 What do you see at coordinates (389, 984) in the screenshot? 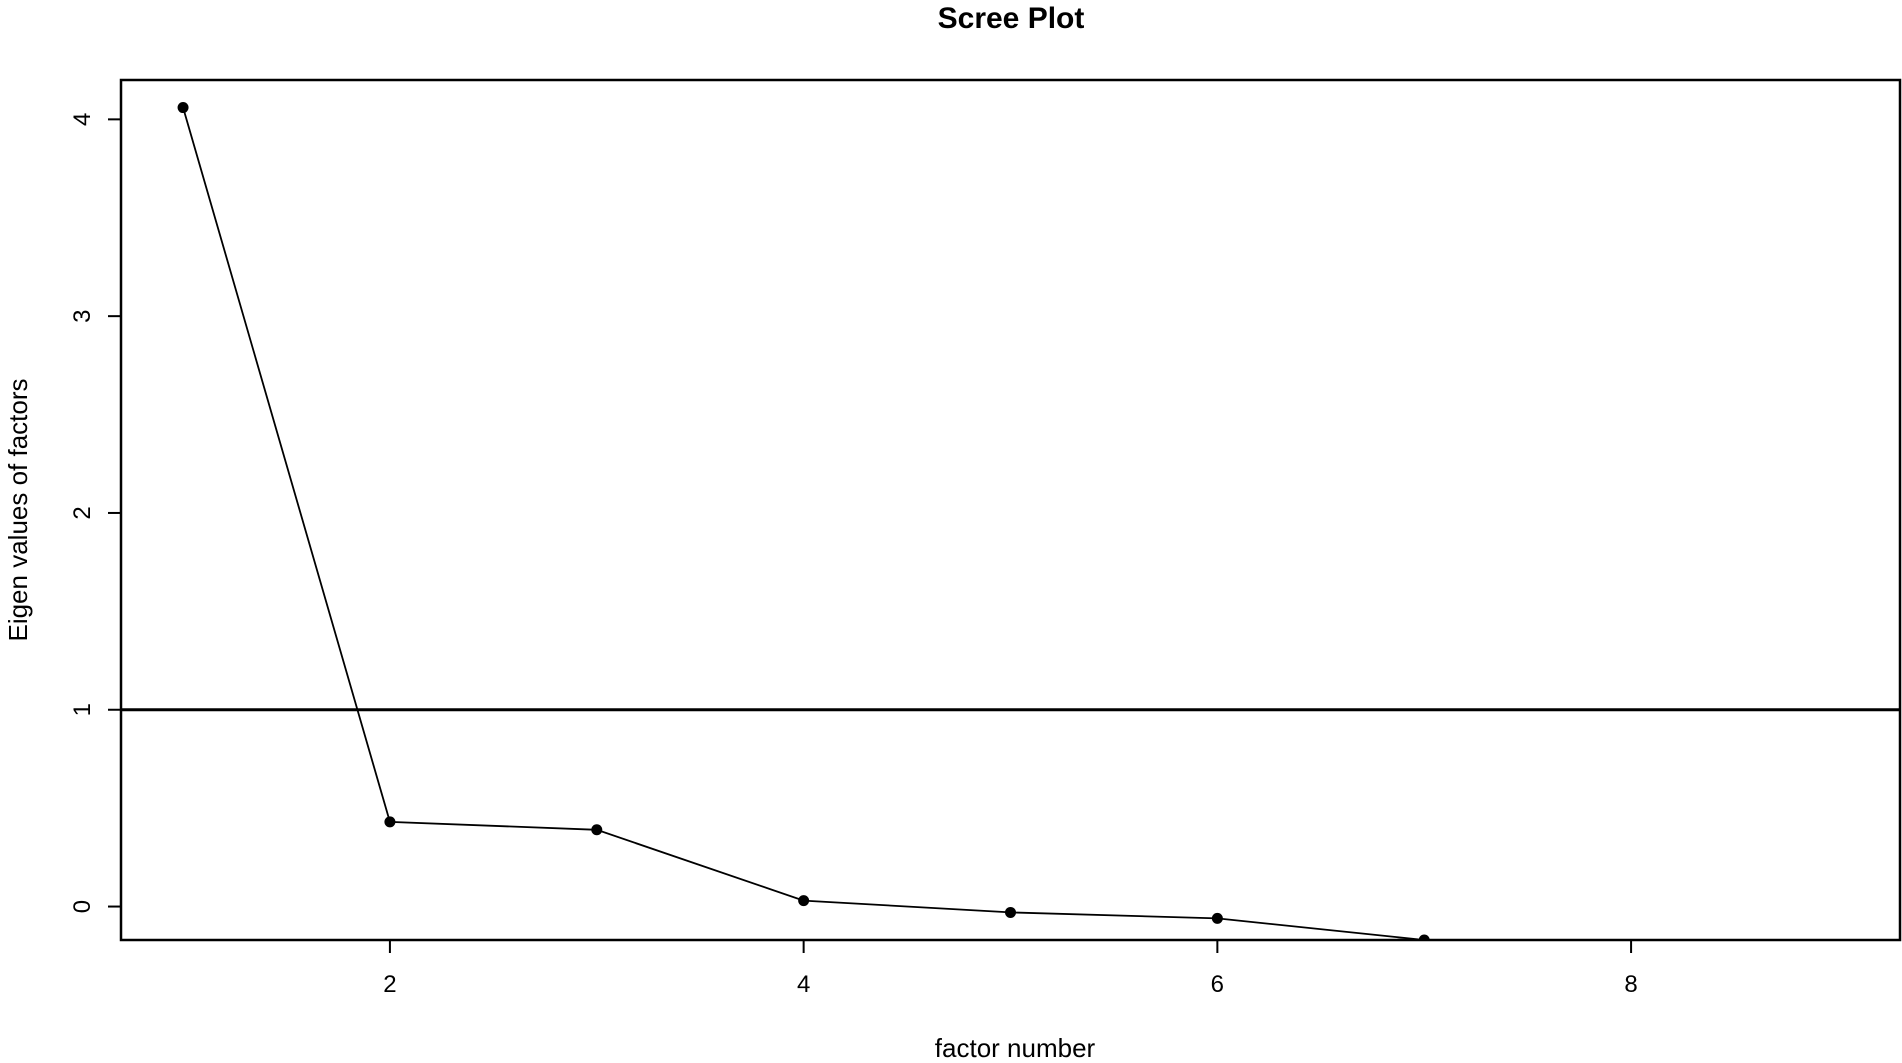
I see `x-tick-label: 2` at bounding box center [389, 984].